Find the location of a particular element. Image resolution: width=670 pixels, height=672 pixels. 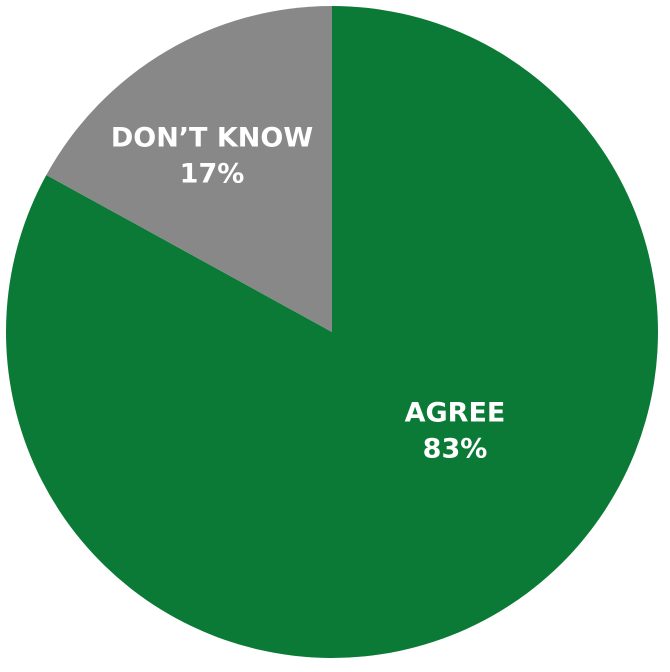

slice-label-don-t-know: DON’T KNOW is located at coordinates (212, 138).